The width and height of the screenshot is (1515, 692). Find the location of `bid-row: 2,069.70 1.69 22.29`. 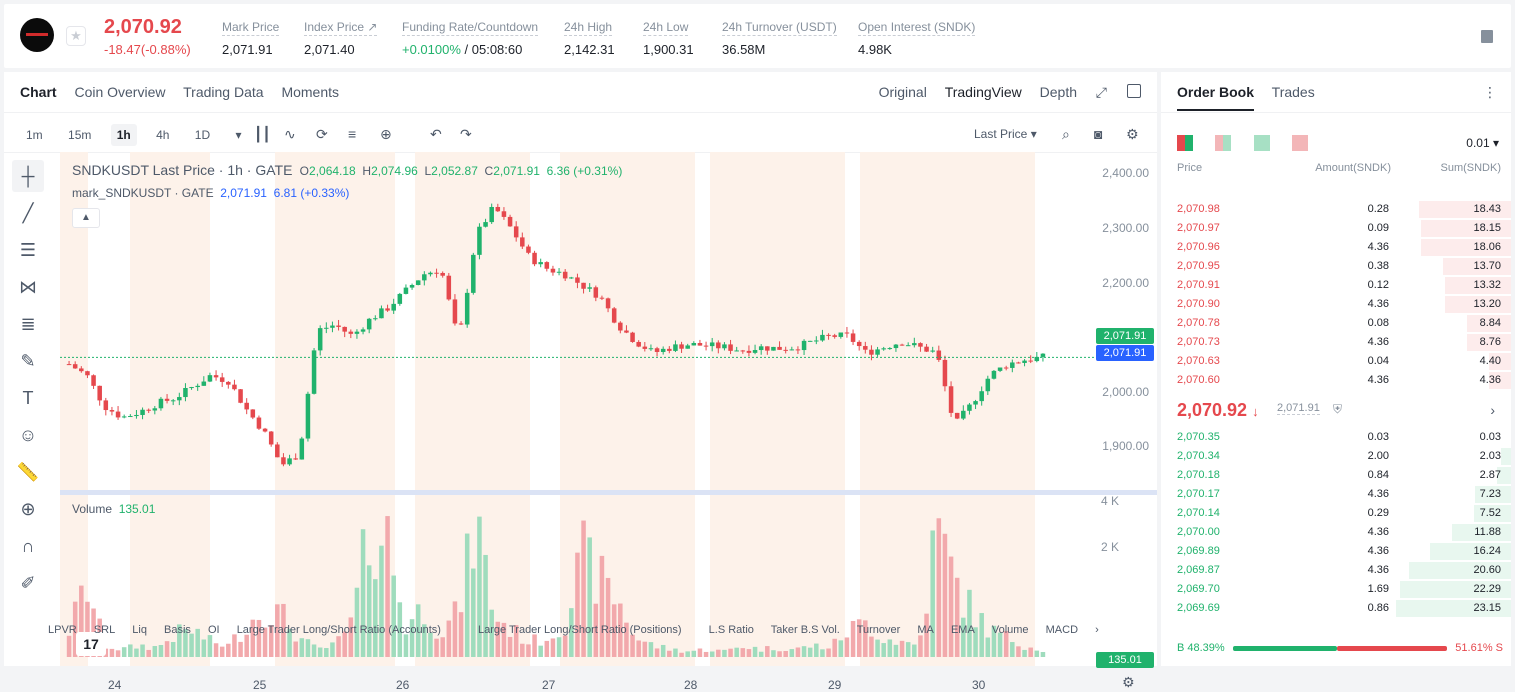

bid-row: 2,069.70 1.69 22.29 is located at coordinates (1336, 589).